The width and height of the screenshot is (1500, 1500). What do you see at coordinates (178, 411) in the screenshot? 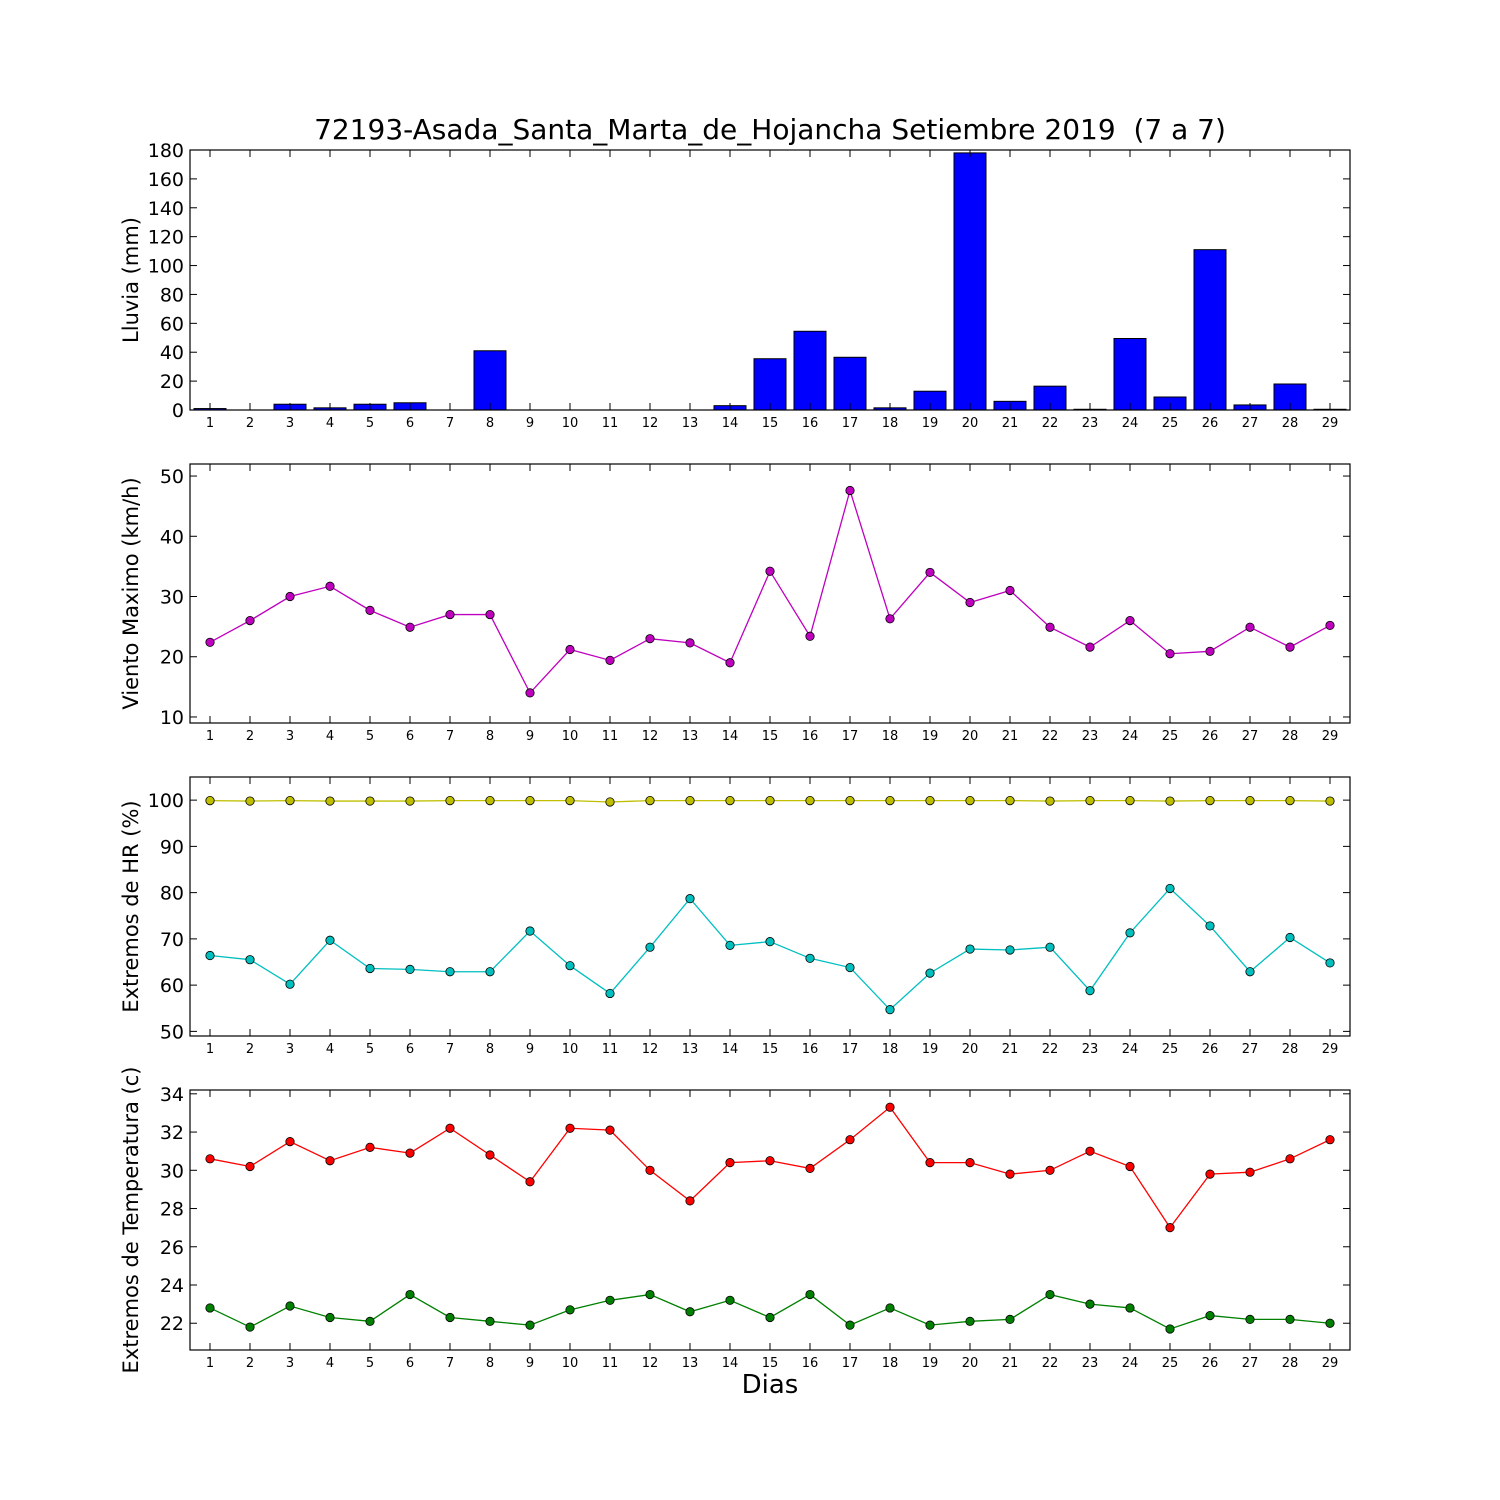
I see `y-tick-label: 0` at bounding box center [178, 411].